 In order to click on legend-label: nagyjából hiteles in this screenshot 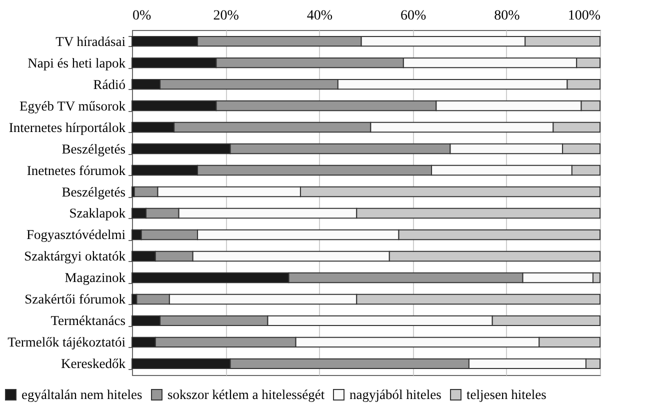, I will do `click(396, 394)`.